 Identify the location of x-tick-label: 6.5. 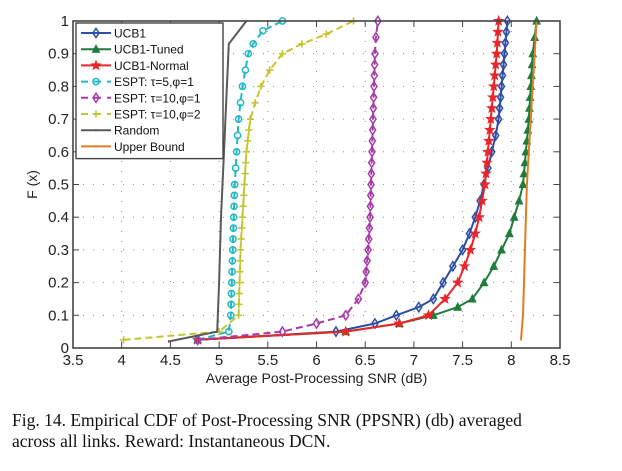
(365, 360).